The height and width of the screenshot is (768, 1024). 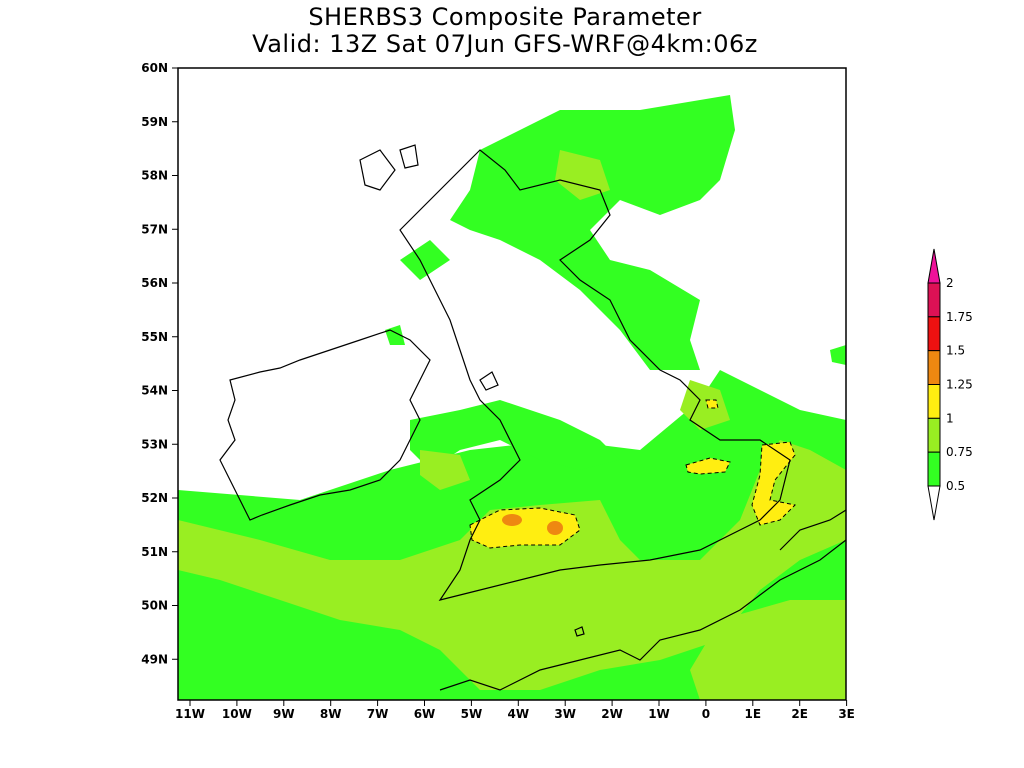 What do you see at coordinates (154, 659) in the screenshot?
I see `lat-tick-label: 49N` at bounding box center [154, 659].